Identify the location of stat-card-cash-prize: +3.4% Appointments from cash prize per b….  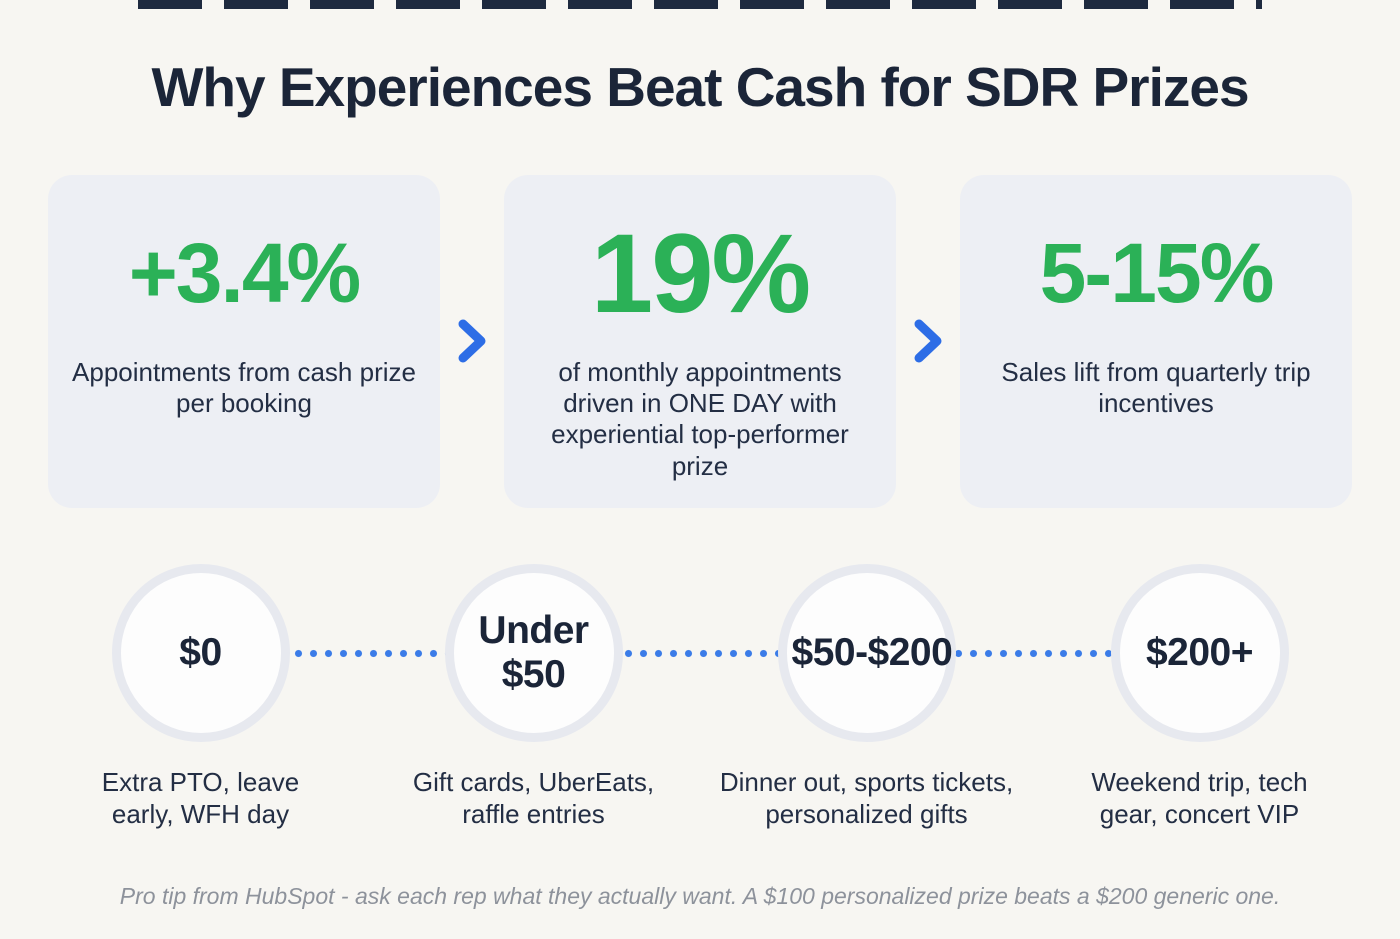
(244, 341).